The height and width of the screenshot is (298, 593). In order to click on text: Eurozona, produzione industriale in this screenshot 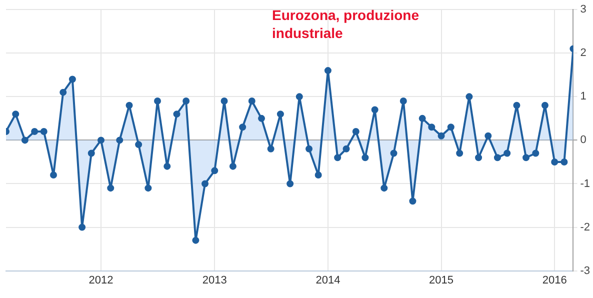, I will do `click(346, 24)`.